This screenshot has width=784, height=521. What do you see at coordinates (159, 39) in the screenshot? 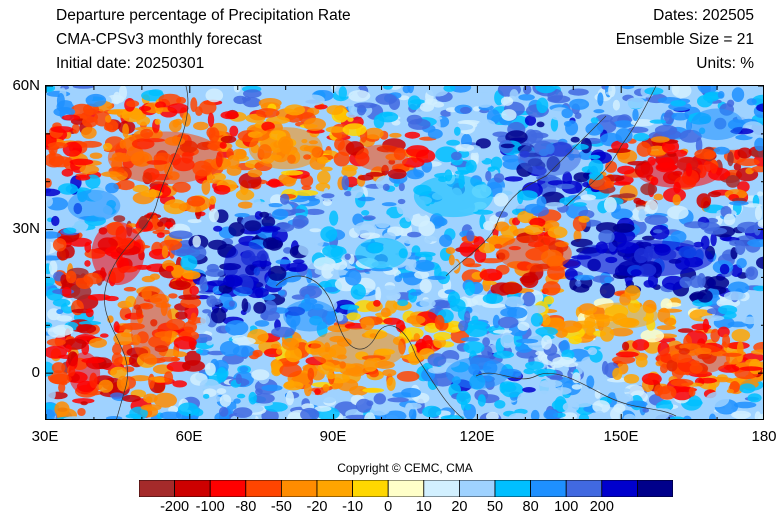
I see `model-name: CMA-CPSv3 monthly forecast` at bounding box center [159, 39].